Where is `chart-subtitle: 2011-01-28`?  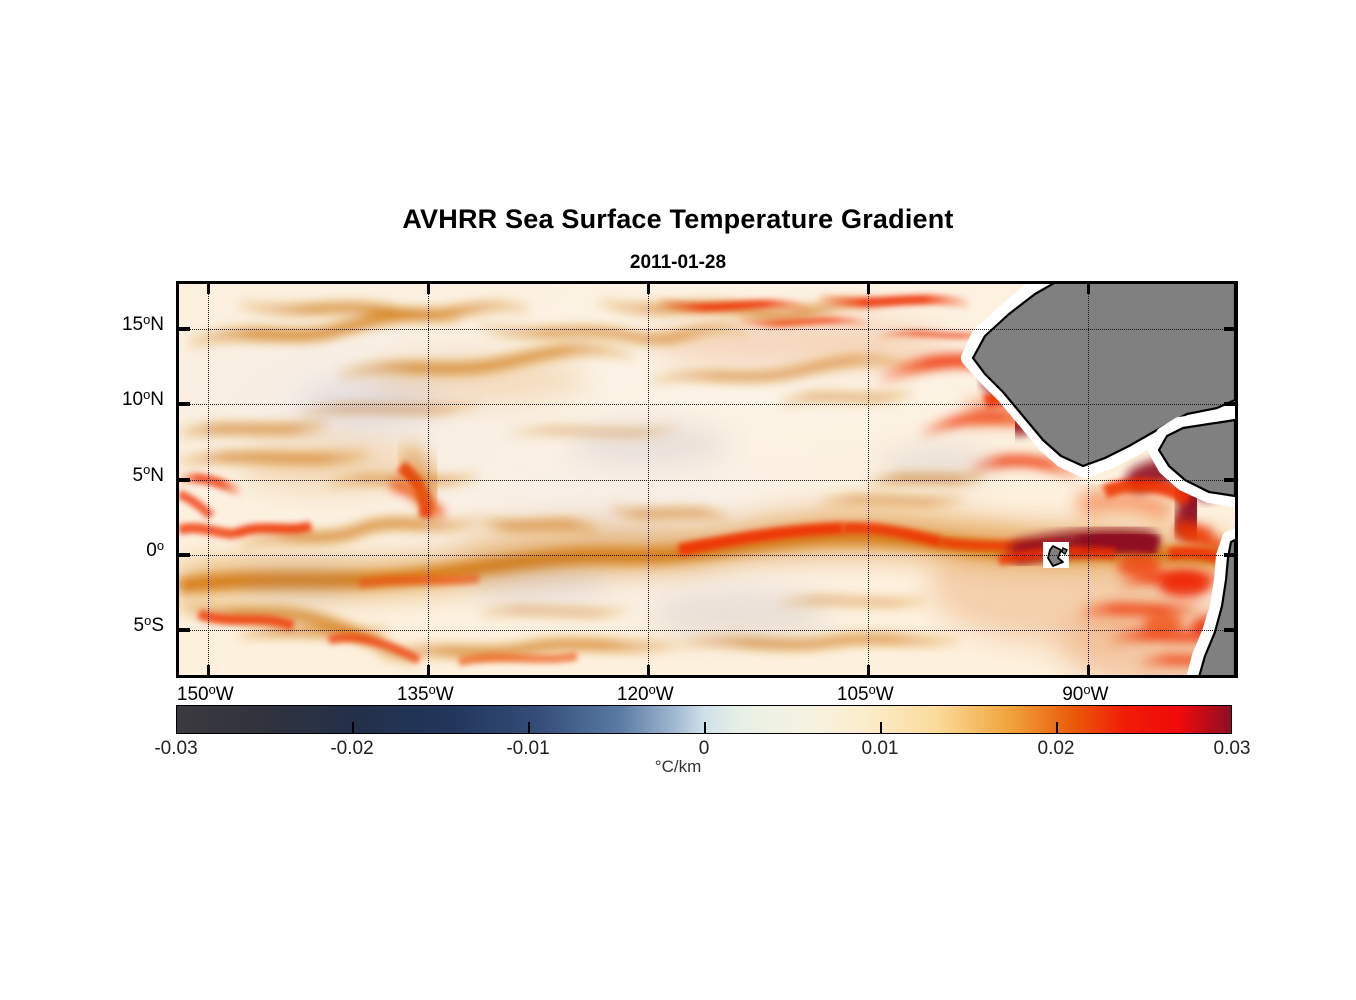 chart-subtitle: 2011-01-28 is located at coordinates (678, 262).